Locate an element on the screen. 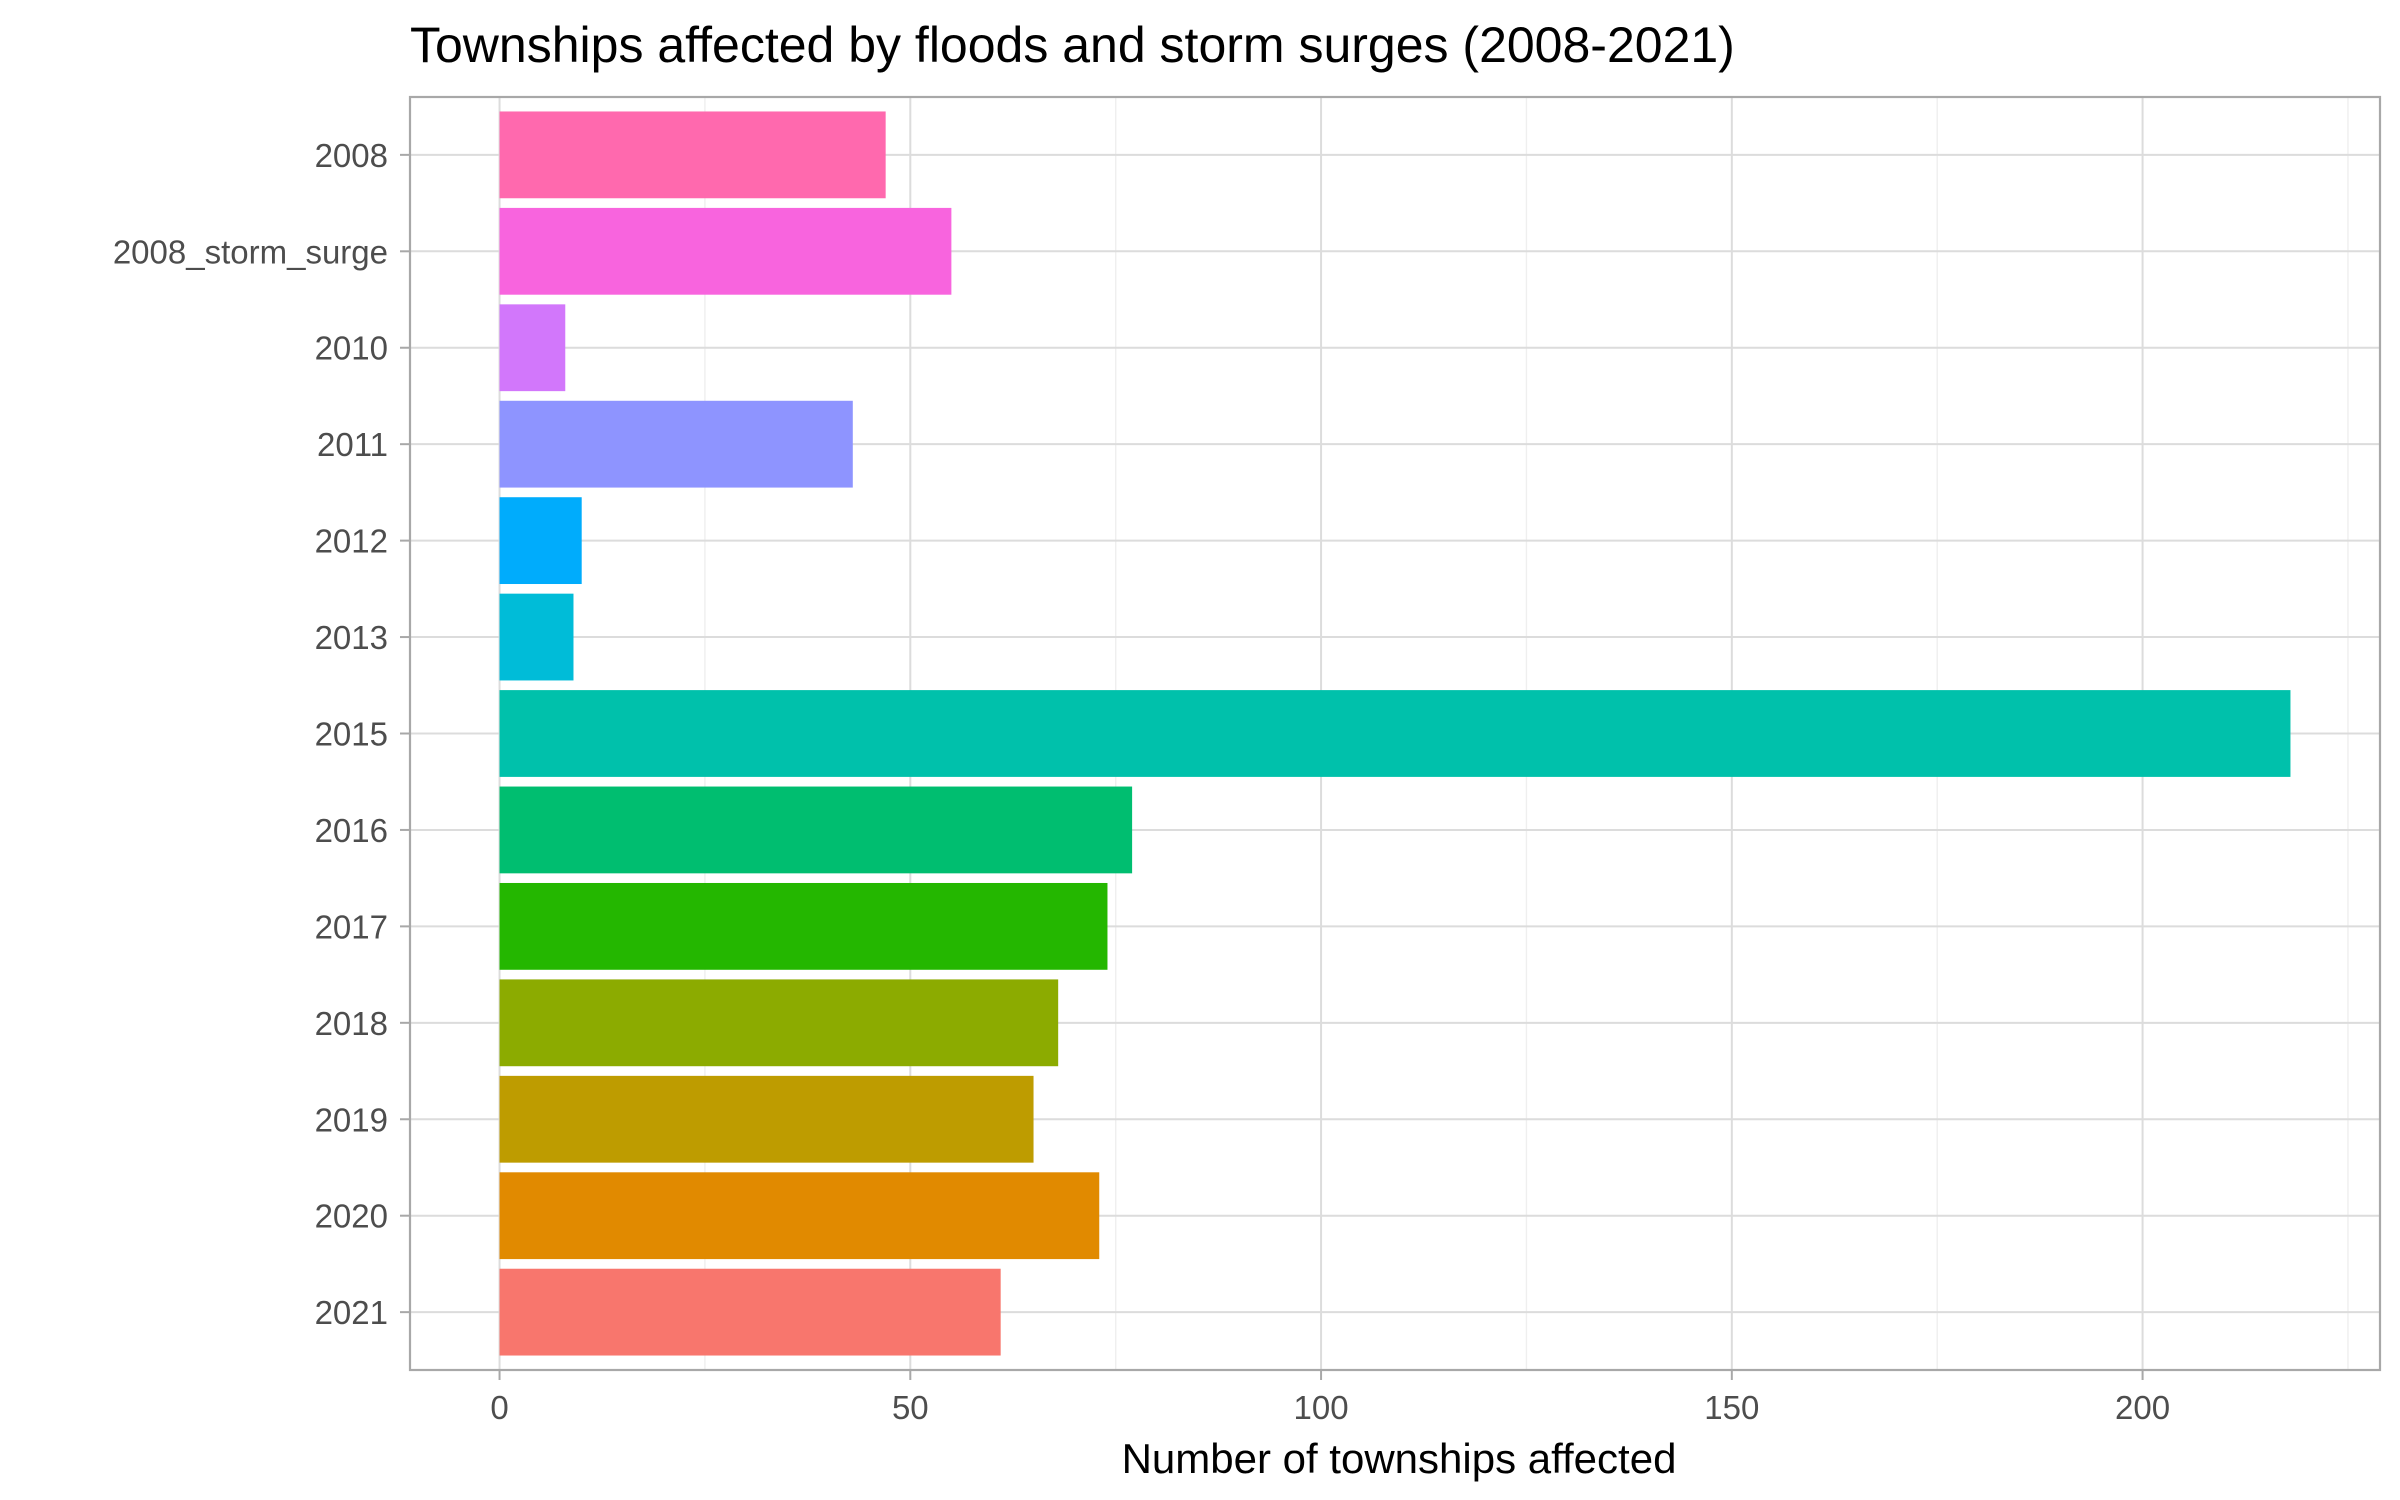 The image size is (2400, 1500). bar-2020 is located at coordinates (799, 1216).